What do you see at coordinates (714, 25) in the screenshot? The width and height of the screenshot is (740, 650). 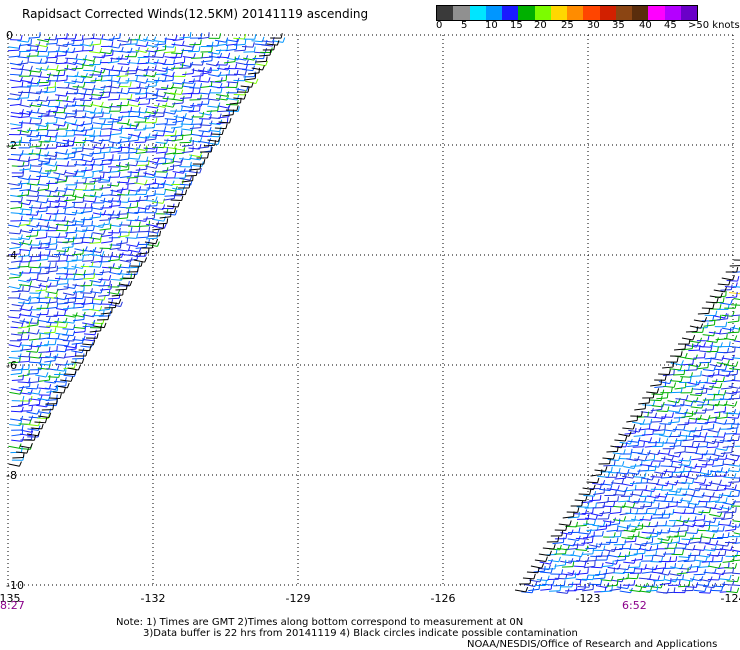 I see `colorbar-label: >50 knots` at bounding box center [714, 25].